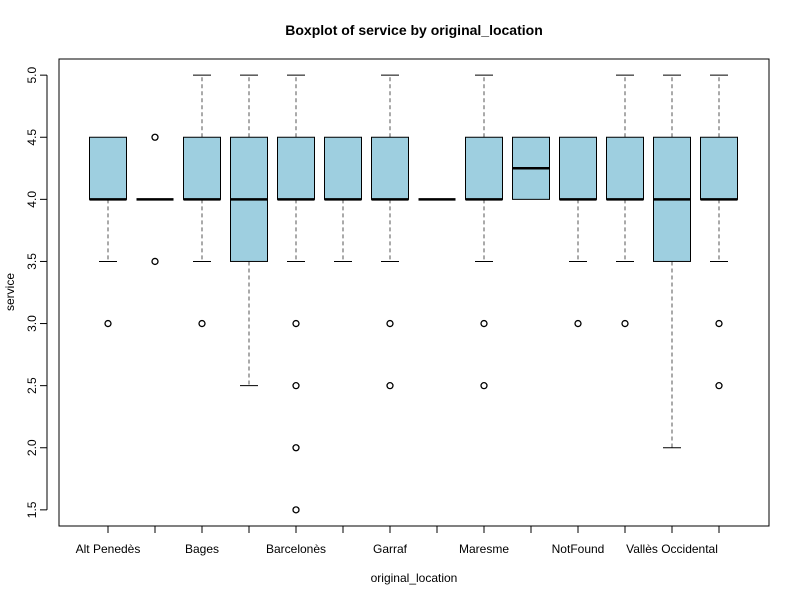  I want to click on x-axis-label: original_location, so click(414, 578).